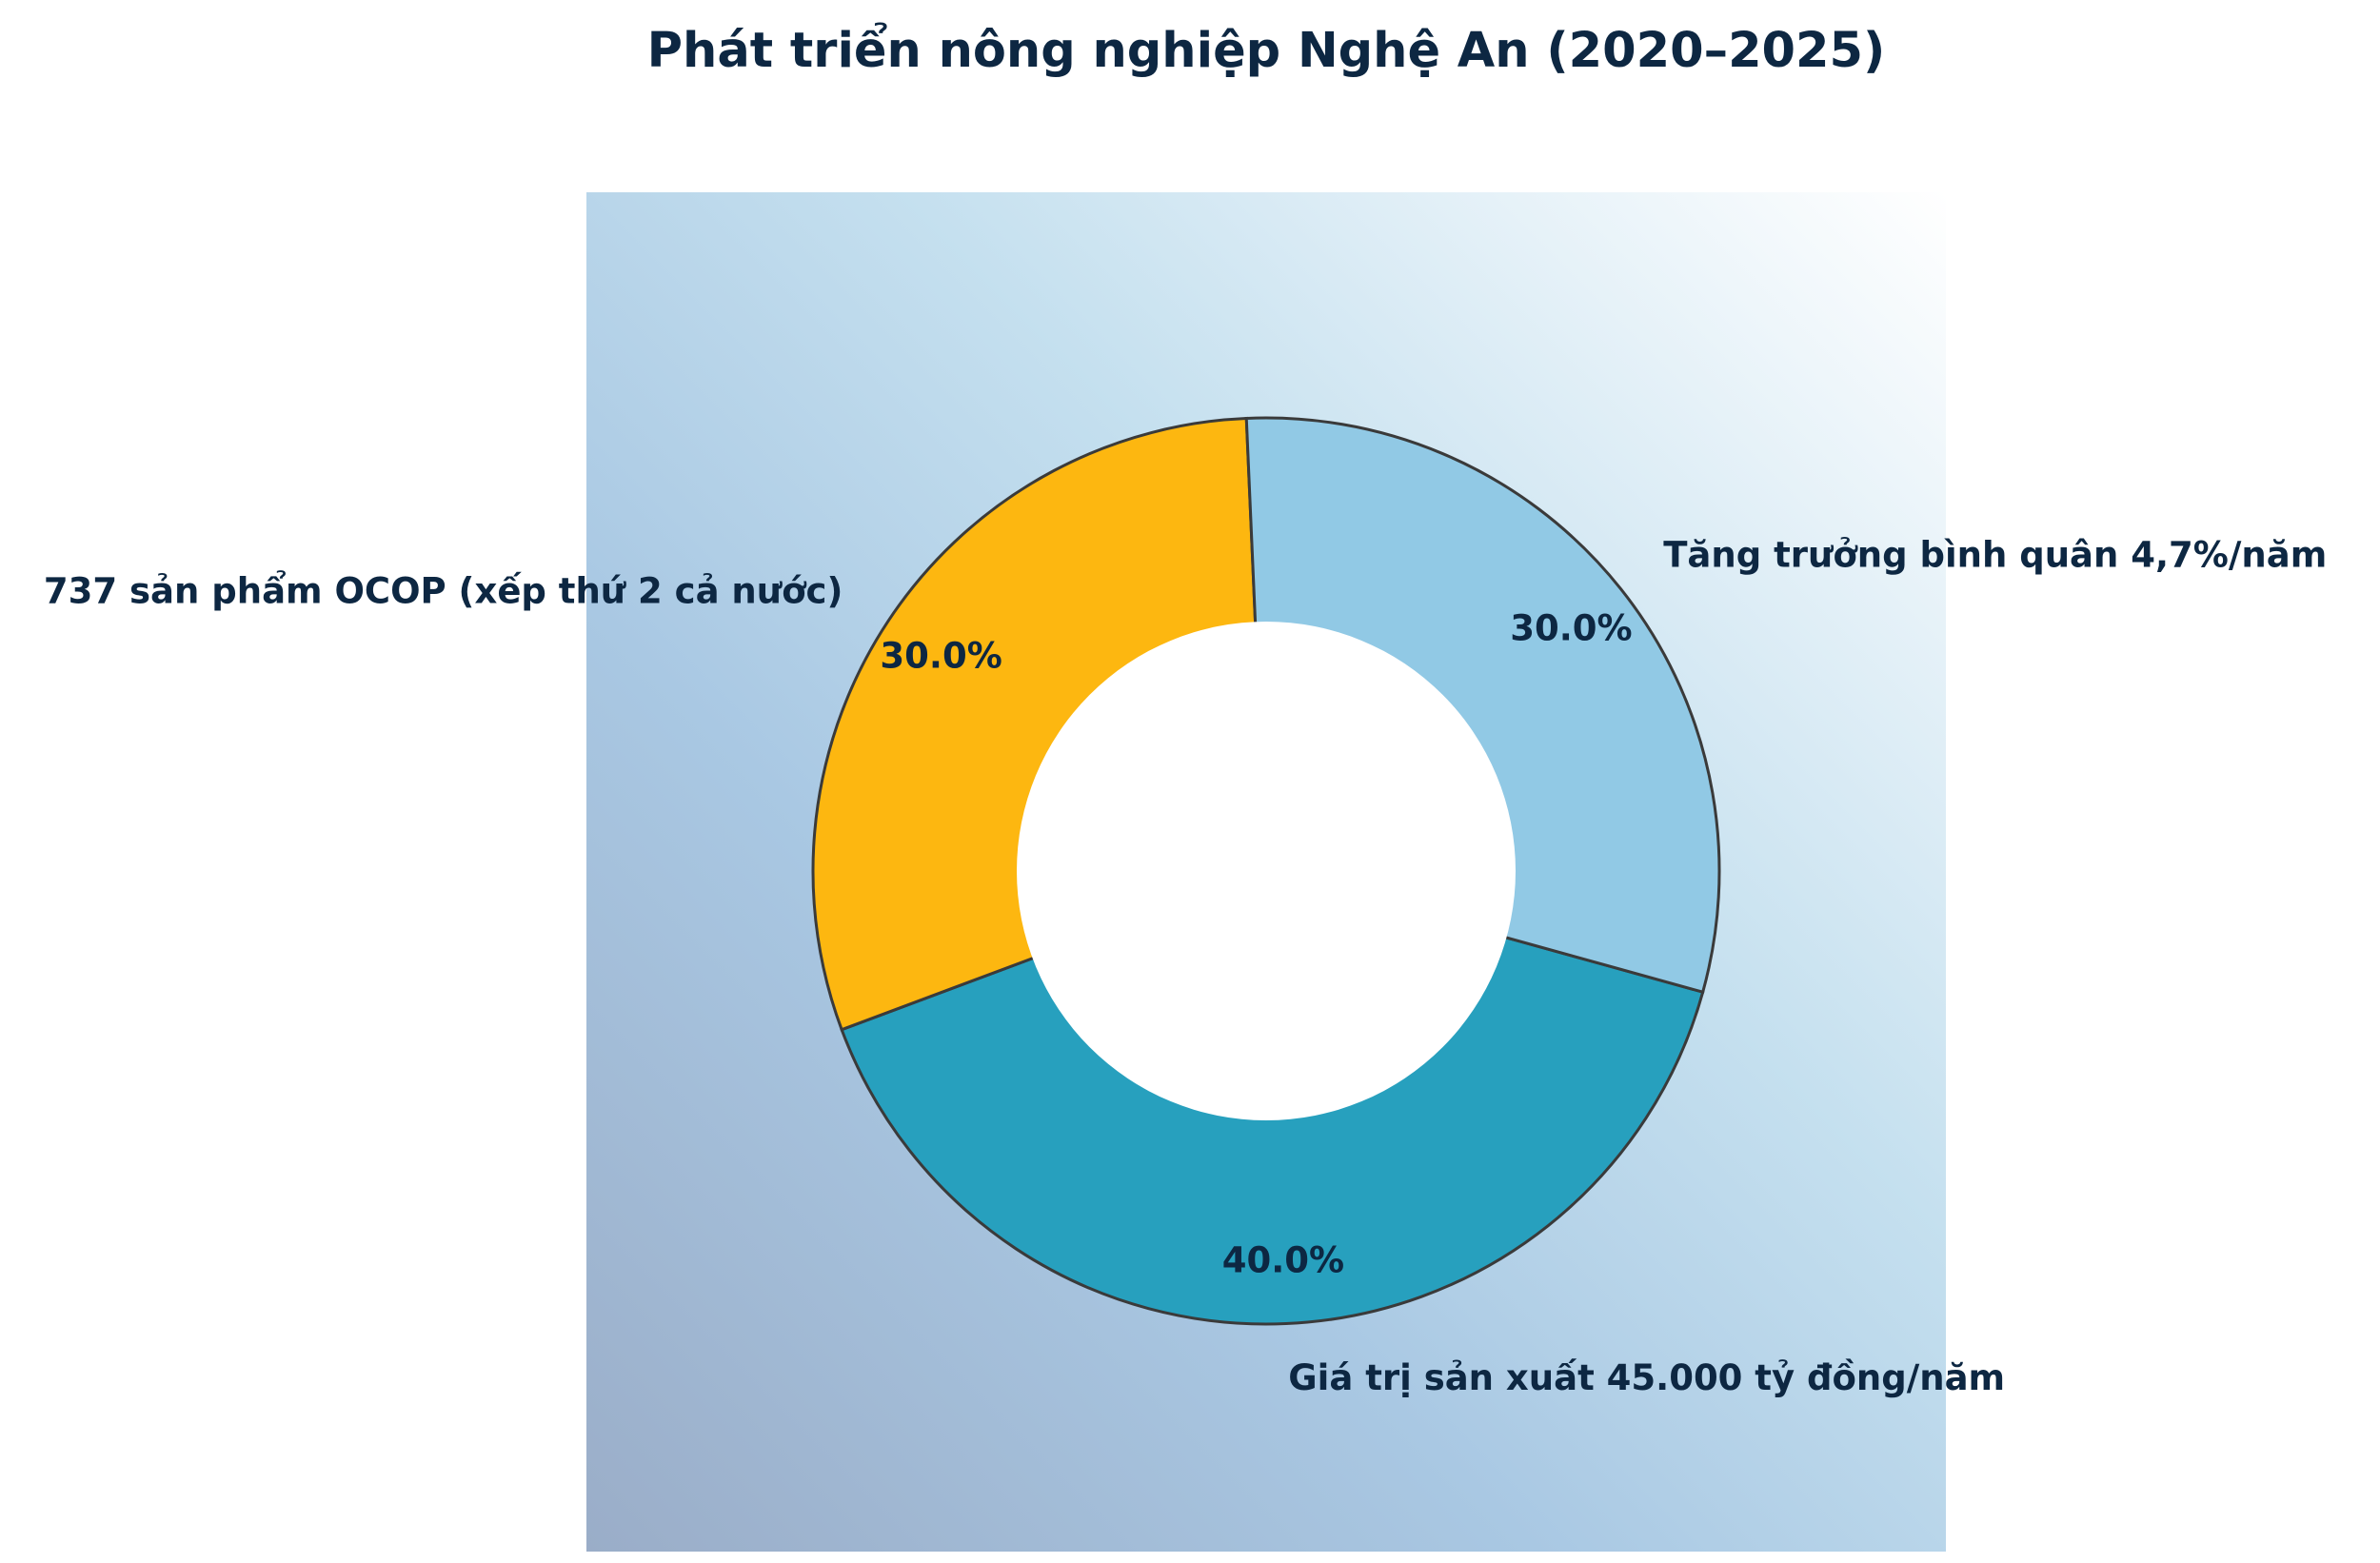  Describe the element at coordinates (1995, 555) in the screenshot. I see `slice-label-2: Tăng trưởng bình quân 4,7%/năm` at that location.